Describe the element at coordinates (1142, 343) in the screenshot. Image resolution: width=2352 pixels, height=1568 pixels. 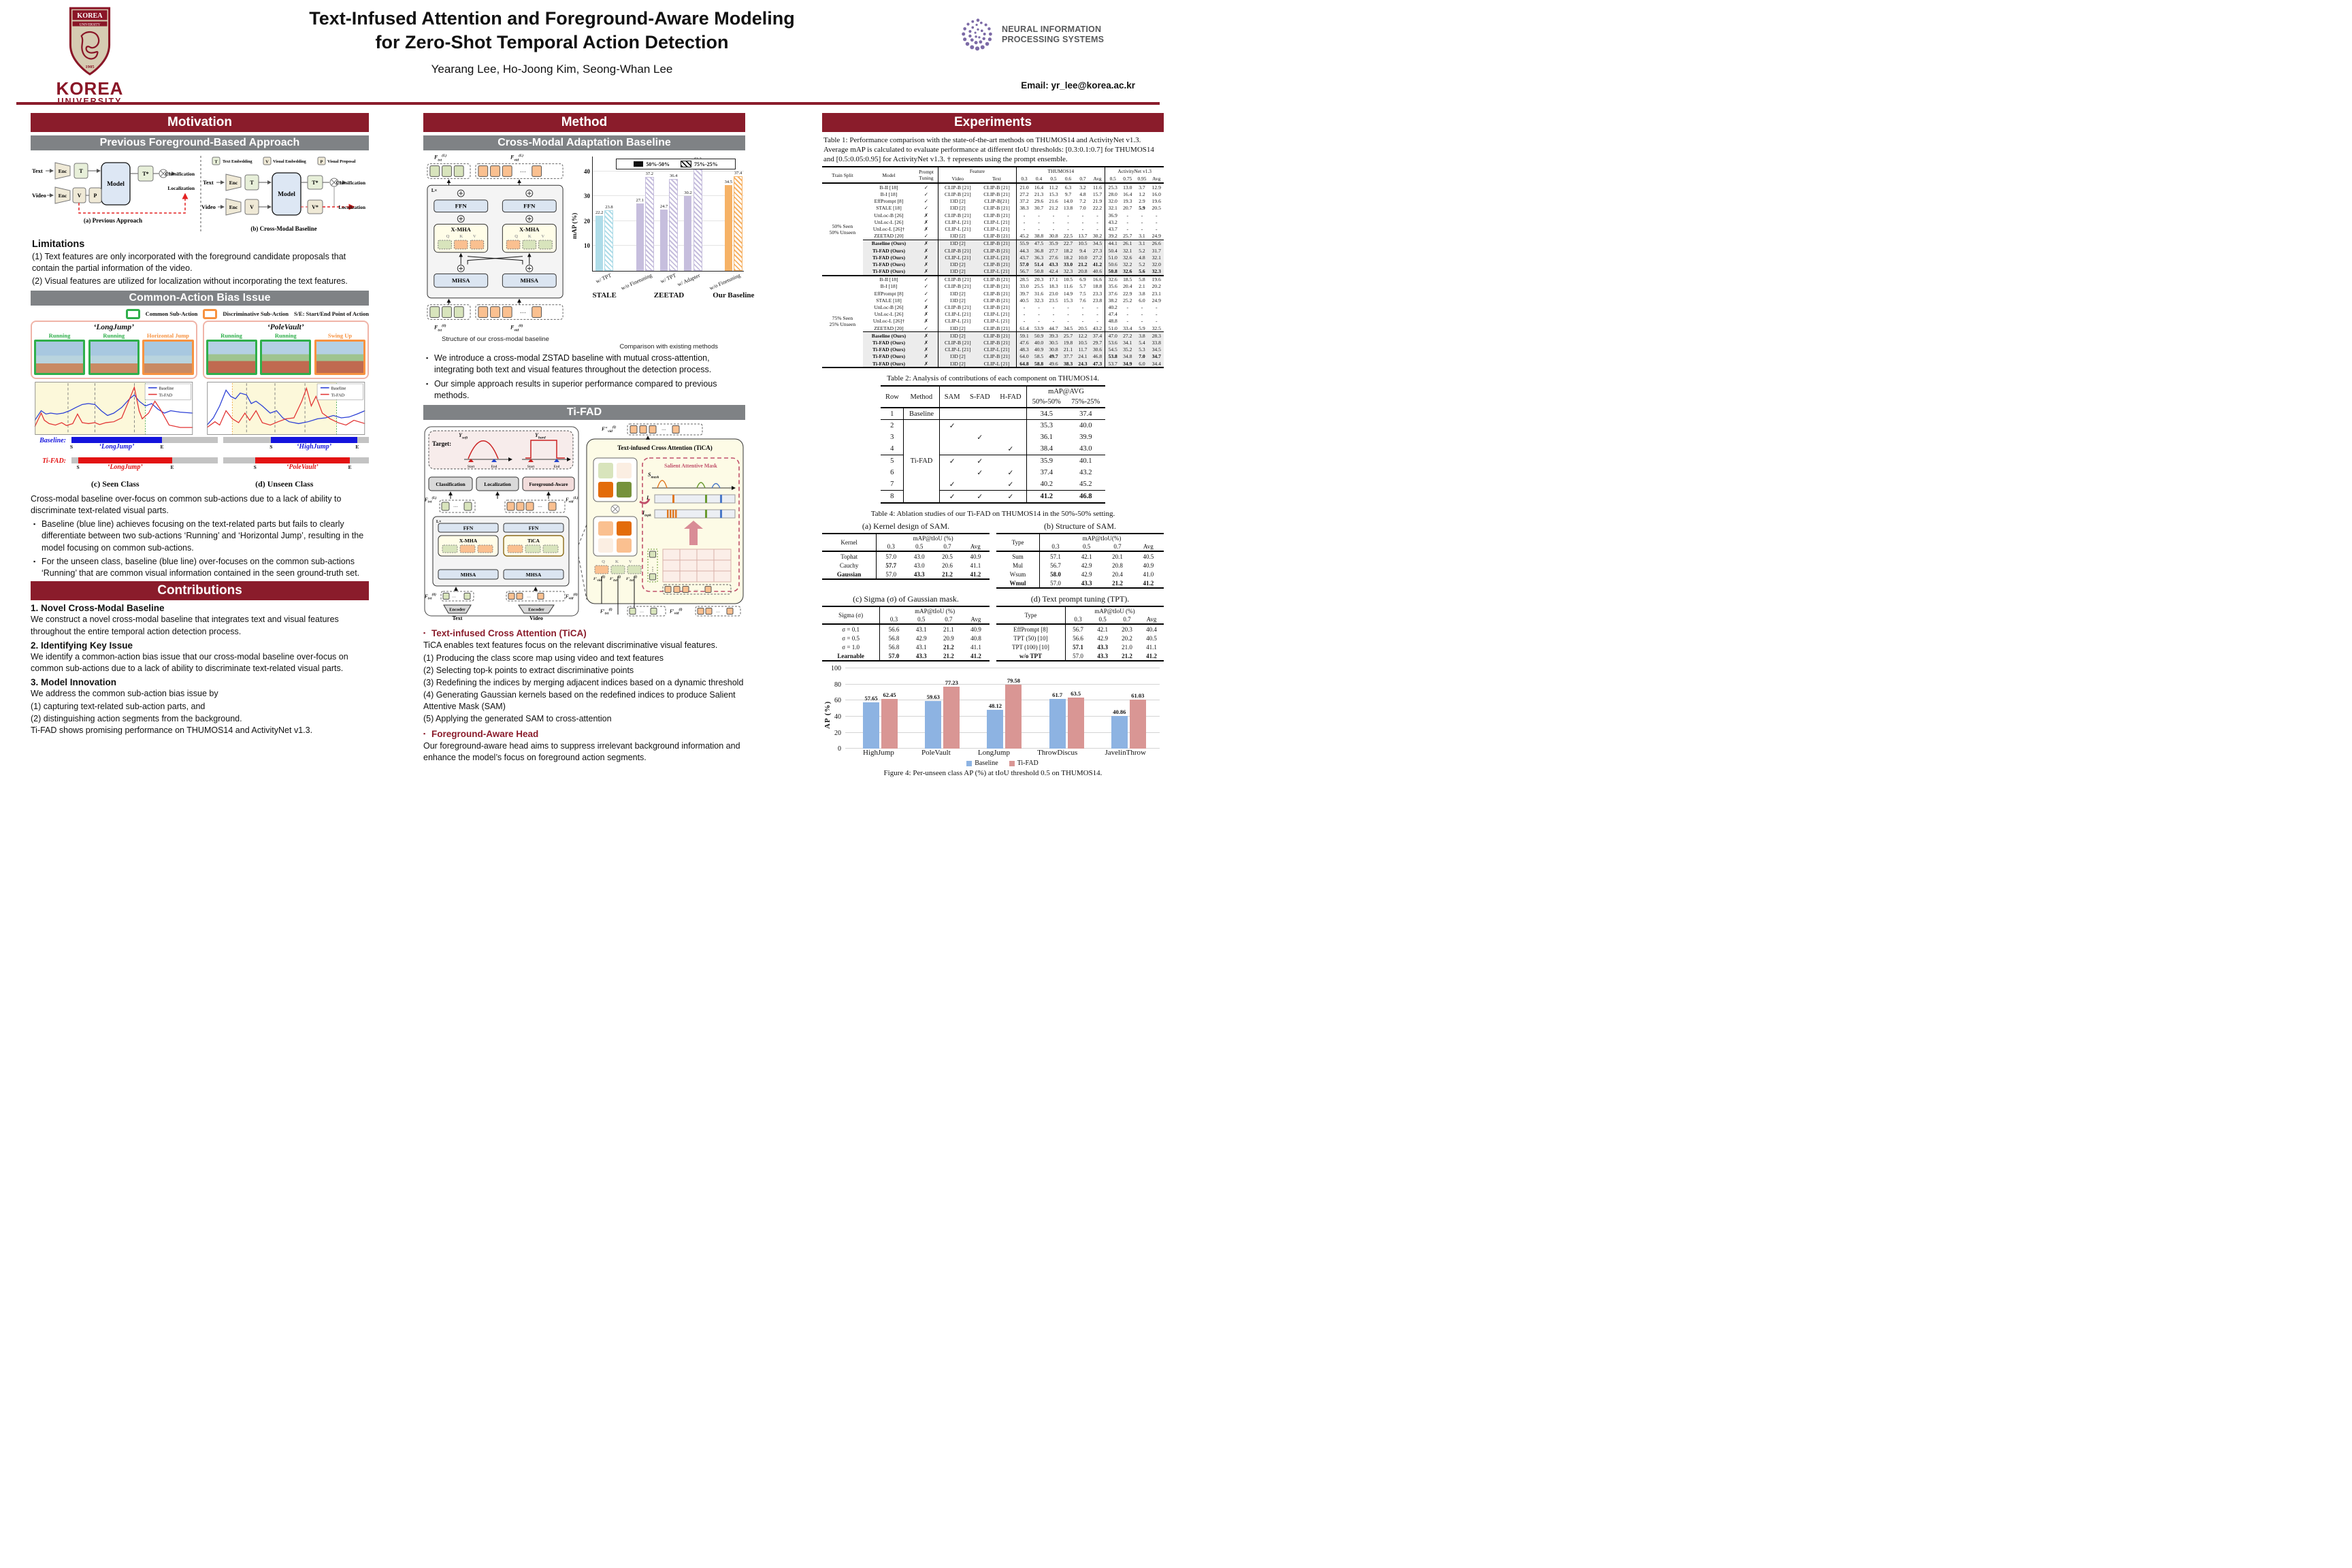
I see `table-cell: 5.4` at that location.